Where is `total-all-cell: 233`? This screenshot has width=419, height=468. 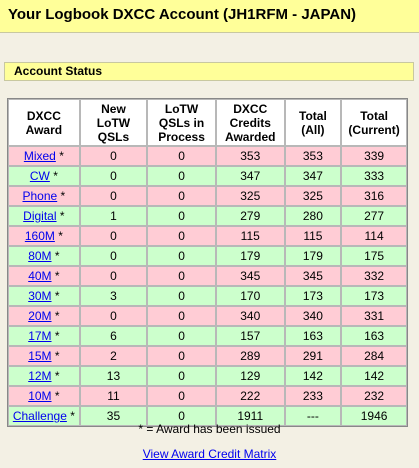 total-all-cell: 233 is located at coordinates (313, 396).